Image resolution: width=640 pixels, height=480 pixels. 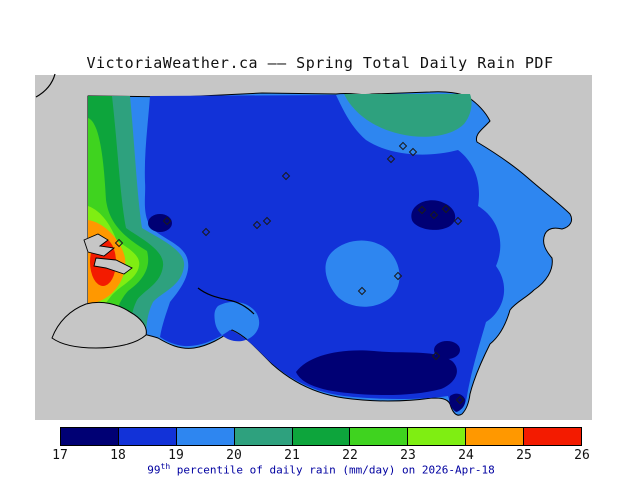 I want to click on contour-low-17-18-south, so click(x=376, y=373).